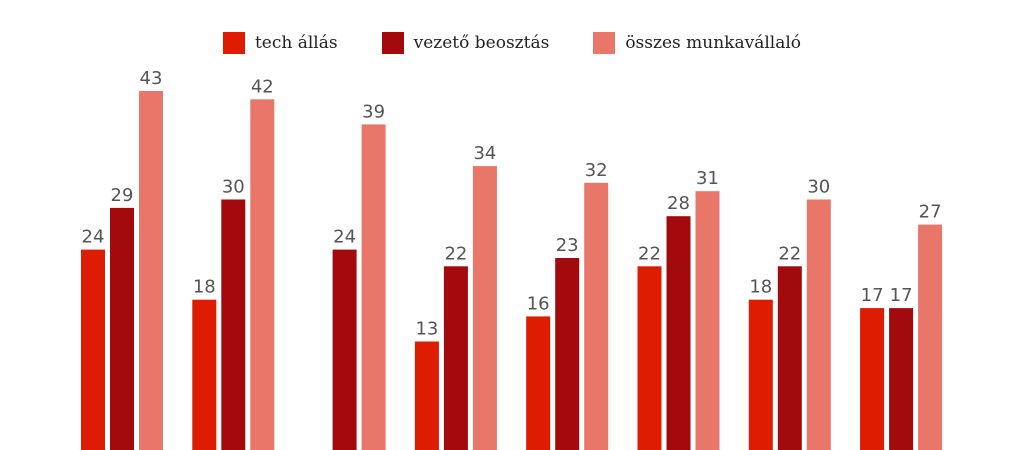 This screenshot has width=1024, height=450. I want to click on data-label-g2-s1: 18, so click(204, 287).